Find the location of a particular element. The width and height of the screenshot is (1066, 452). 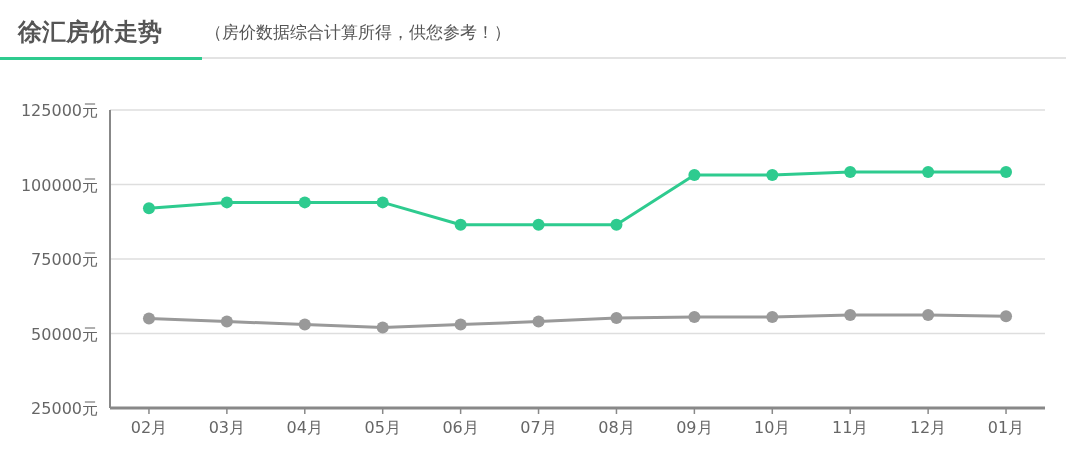

x-tick-label: 06月 is located at coordinates (460, 427).